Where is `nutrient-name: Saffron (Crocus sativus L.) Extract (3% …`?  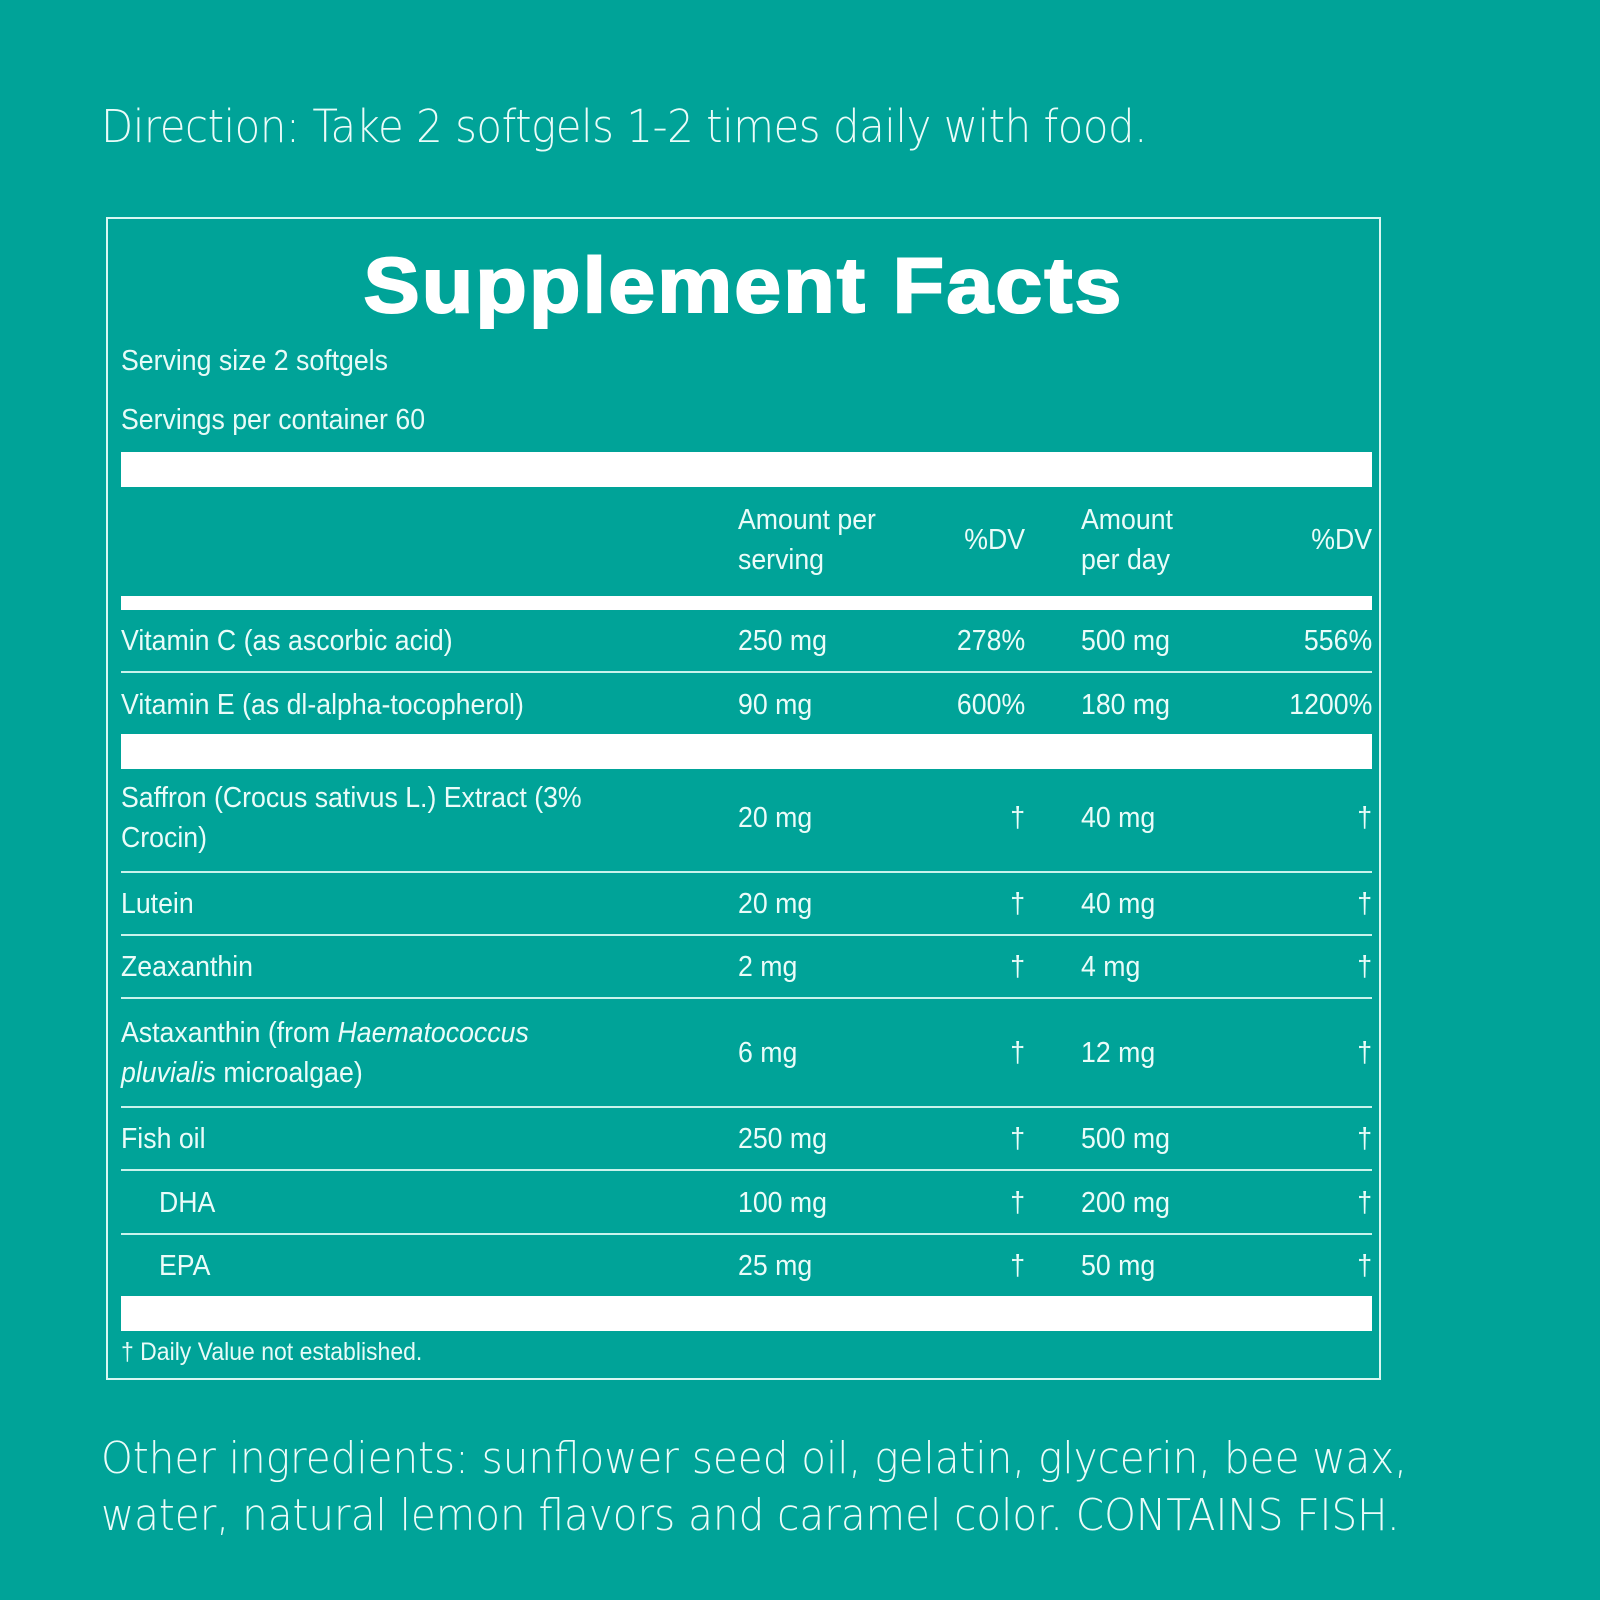
nutrient-name: Saffron (Crocus sativus L.) Extract (3% … is located at coordinates (351, 818).